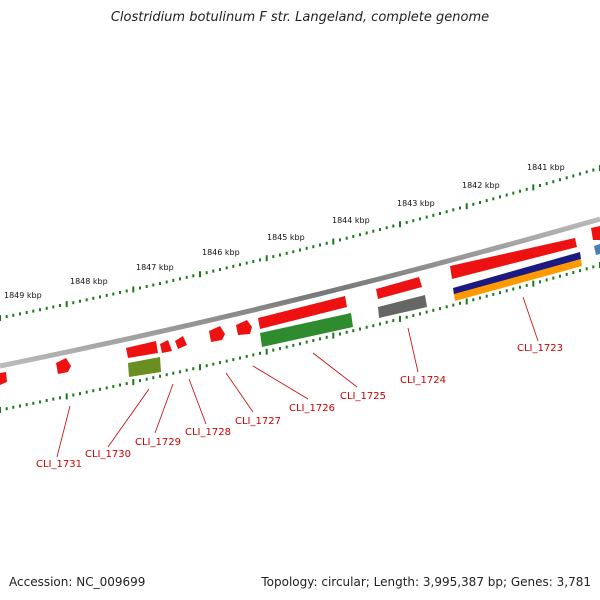  Describe the element at coordinates (108, 454) in the screenshot. I see `gene-label-cli1730: CLI_1730` at that location.